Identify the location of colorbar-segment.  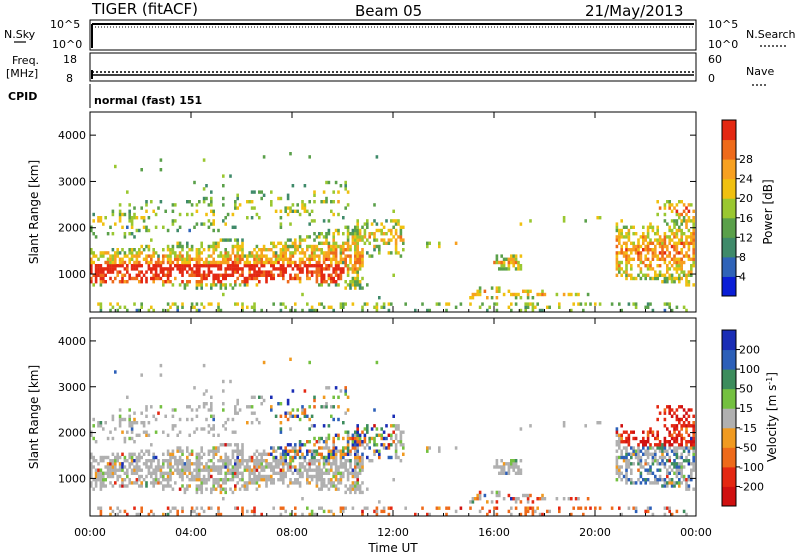
(729, 398).